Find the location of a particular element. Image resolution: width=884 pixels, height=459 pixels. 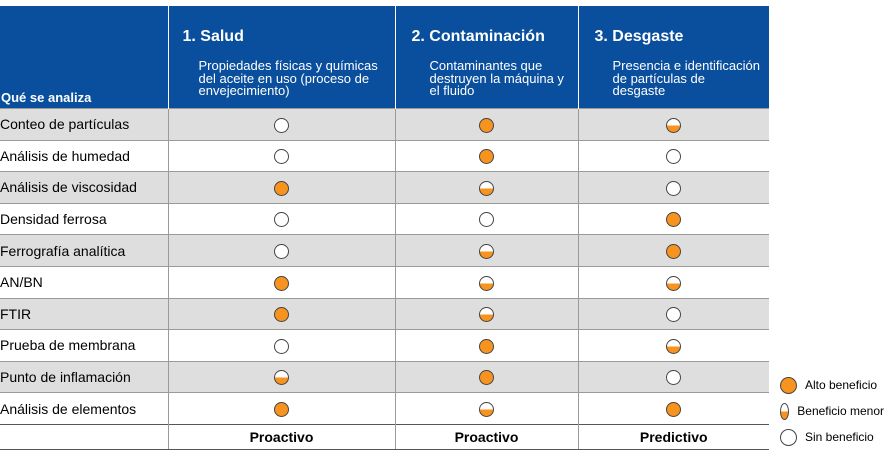

table-row: AN/BN is located at coordinates (384, 282).